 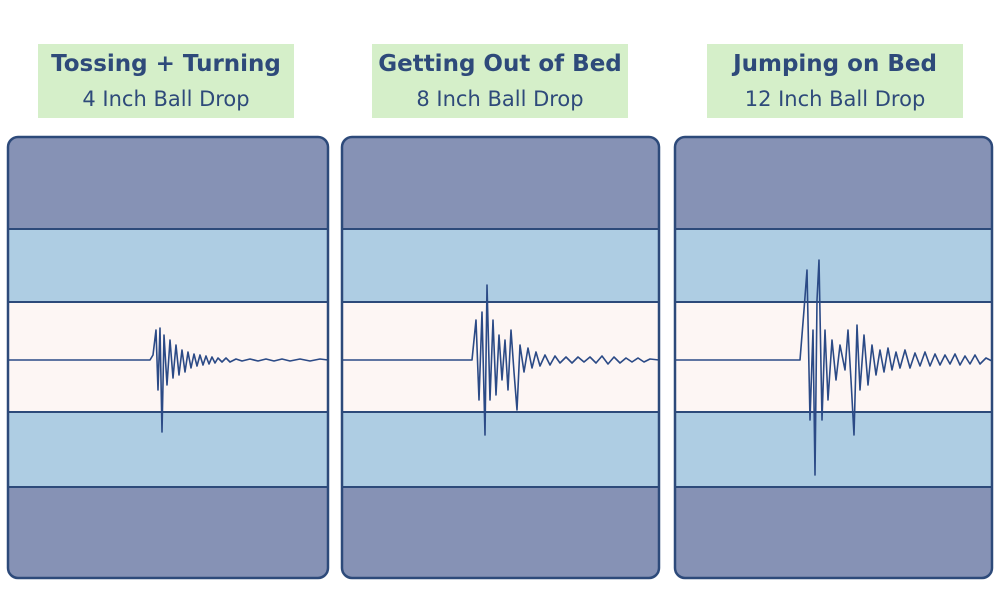 What do you see at coordinates (500, 64) in the screenshot?
I see `panel-title: Getting Out of Bed` at bounding box center [500, 64].